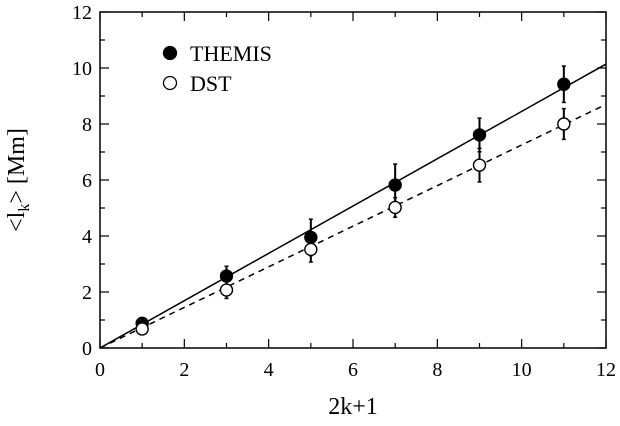 The image size is (620, 426). What do you see at coordinates (82, 69) in the screenshot?
I see `y-tick-label: 10` at bounding box center [82, 69].